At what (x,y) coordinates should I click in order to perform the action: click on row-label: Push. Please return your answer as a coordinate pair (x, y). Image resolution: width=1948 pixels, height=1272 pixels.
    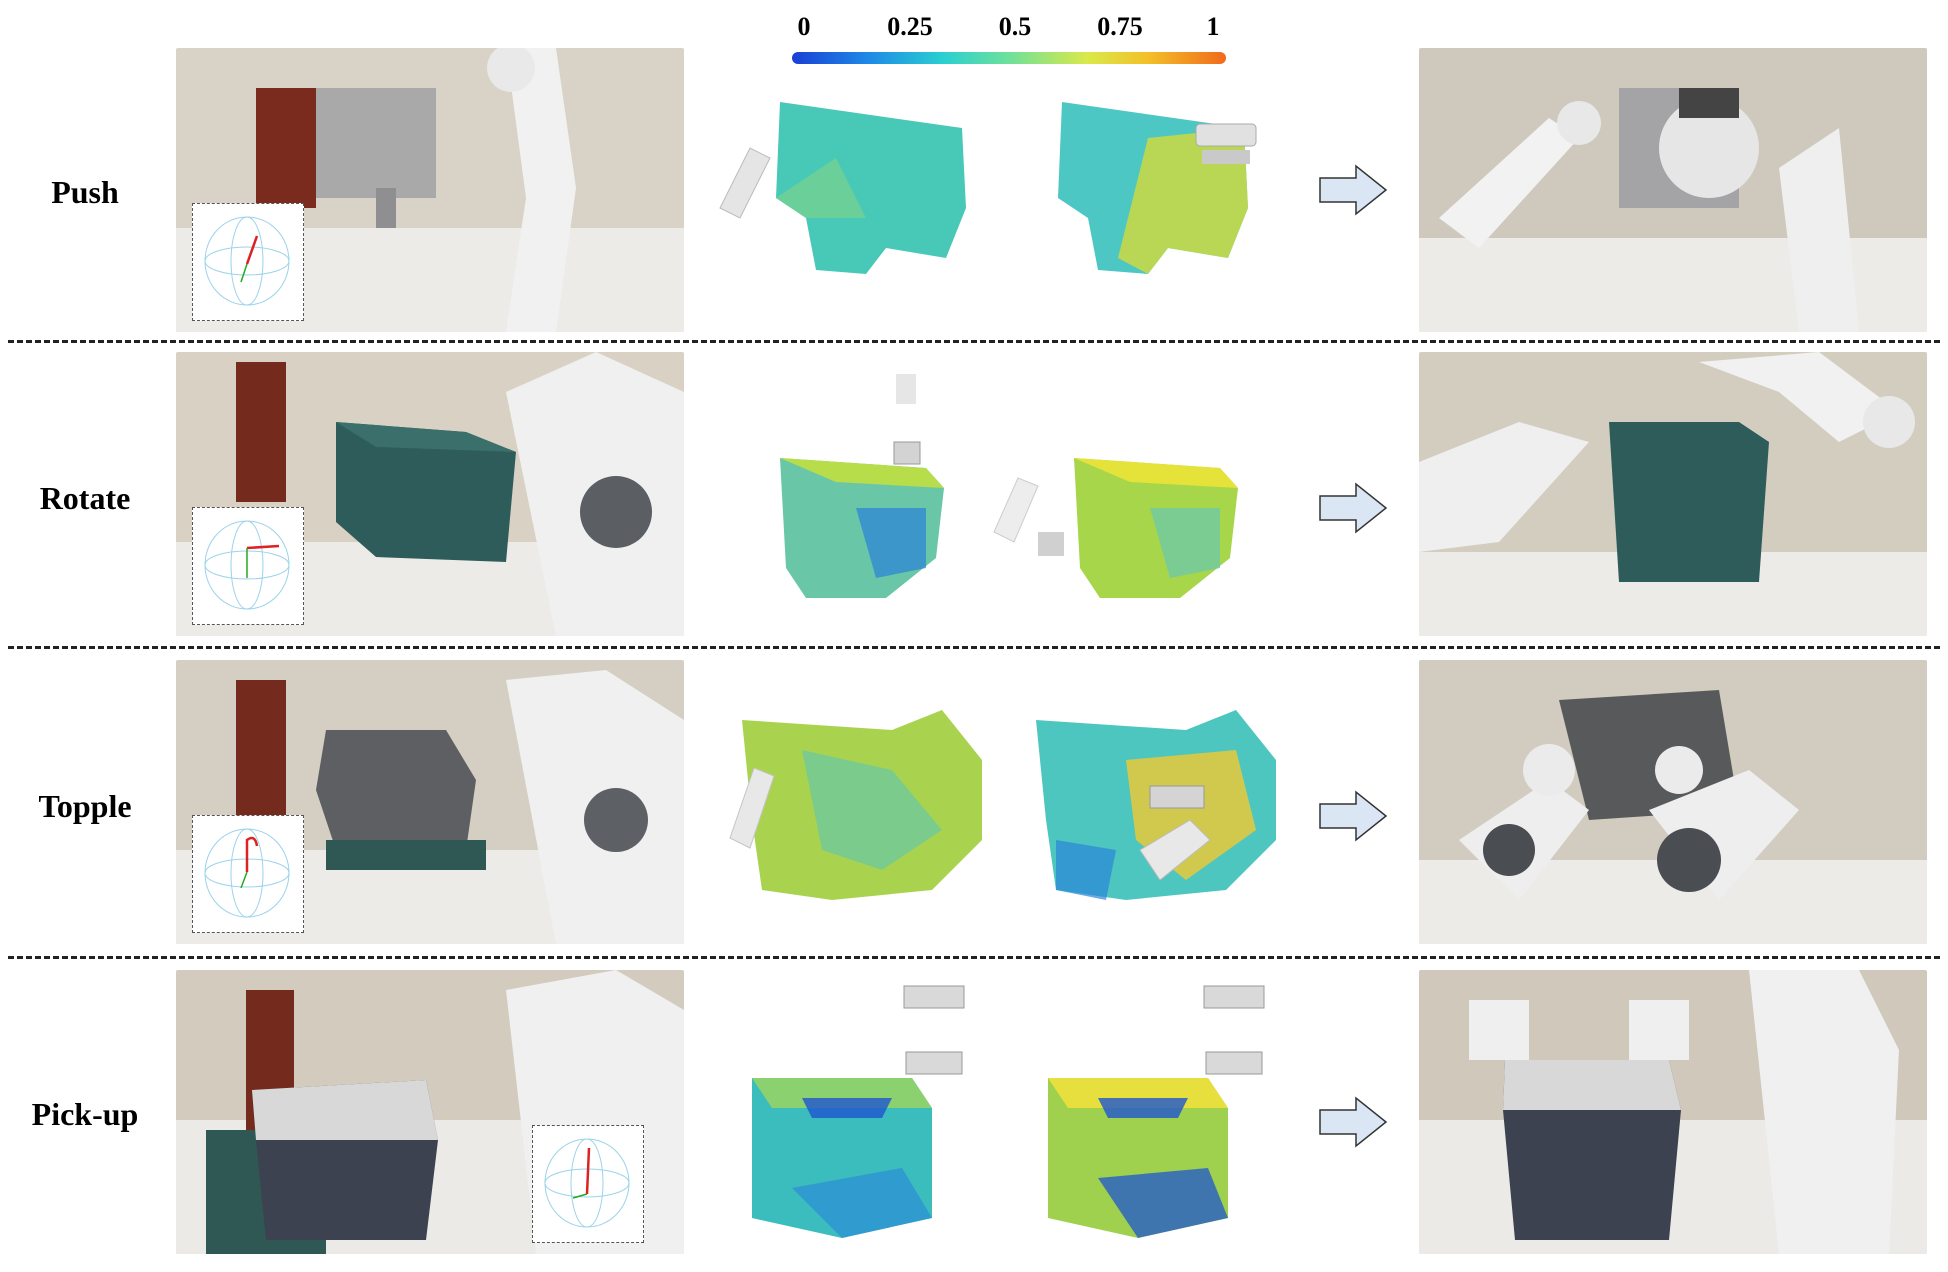
    Looking at the image, I should click on (85, 192).